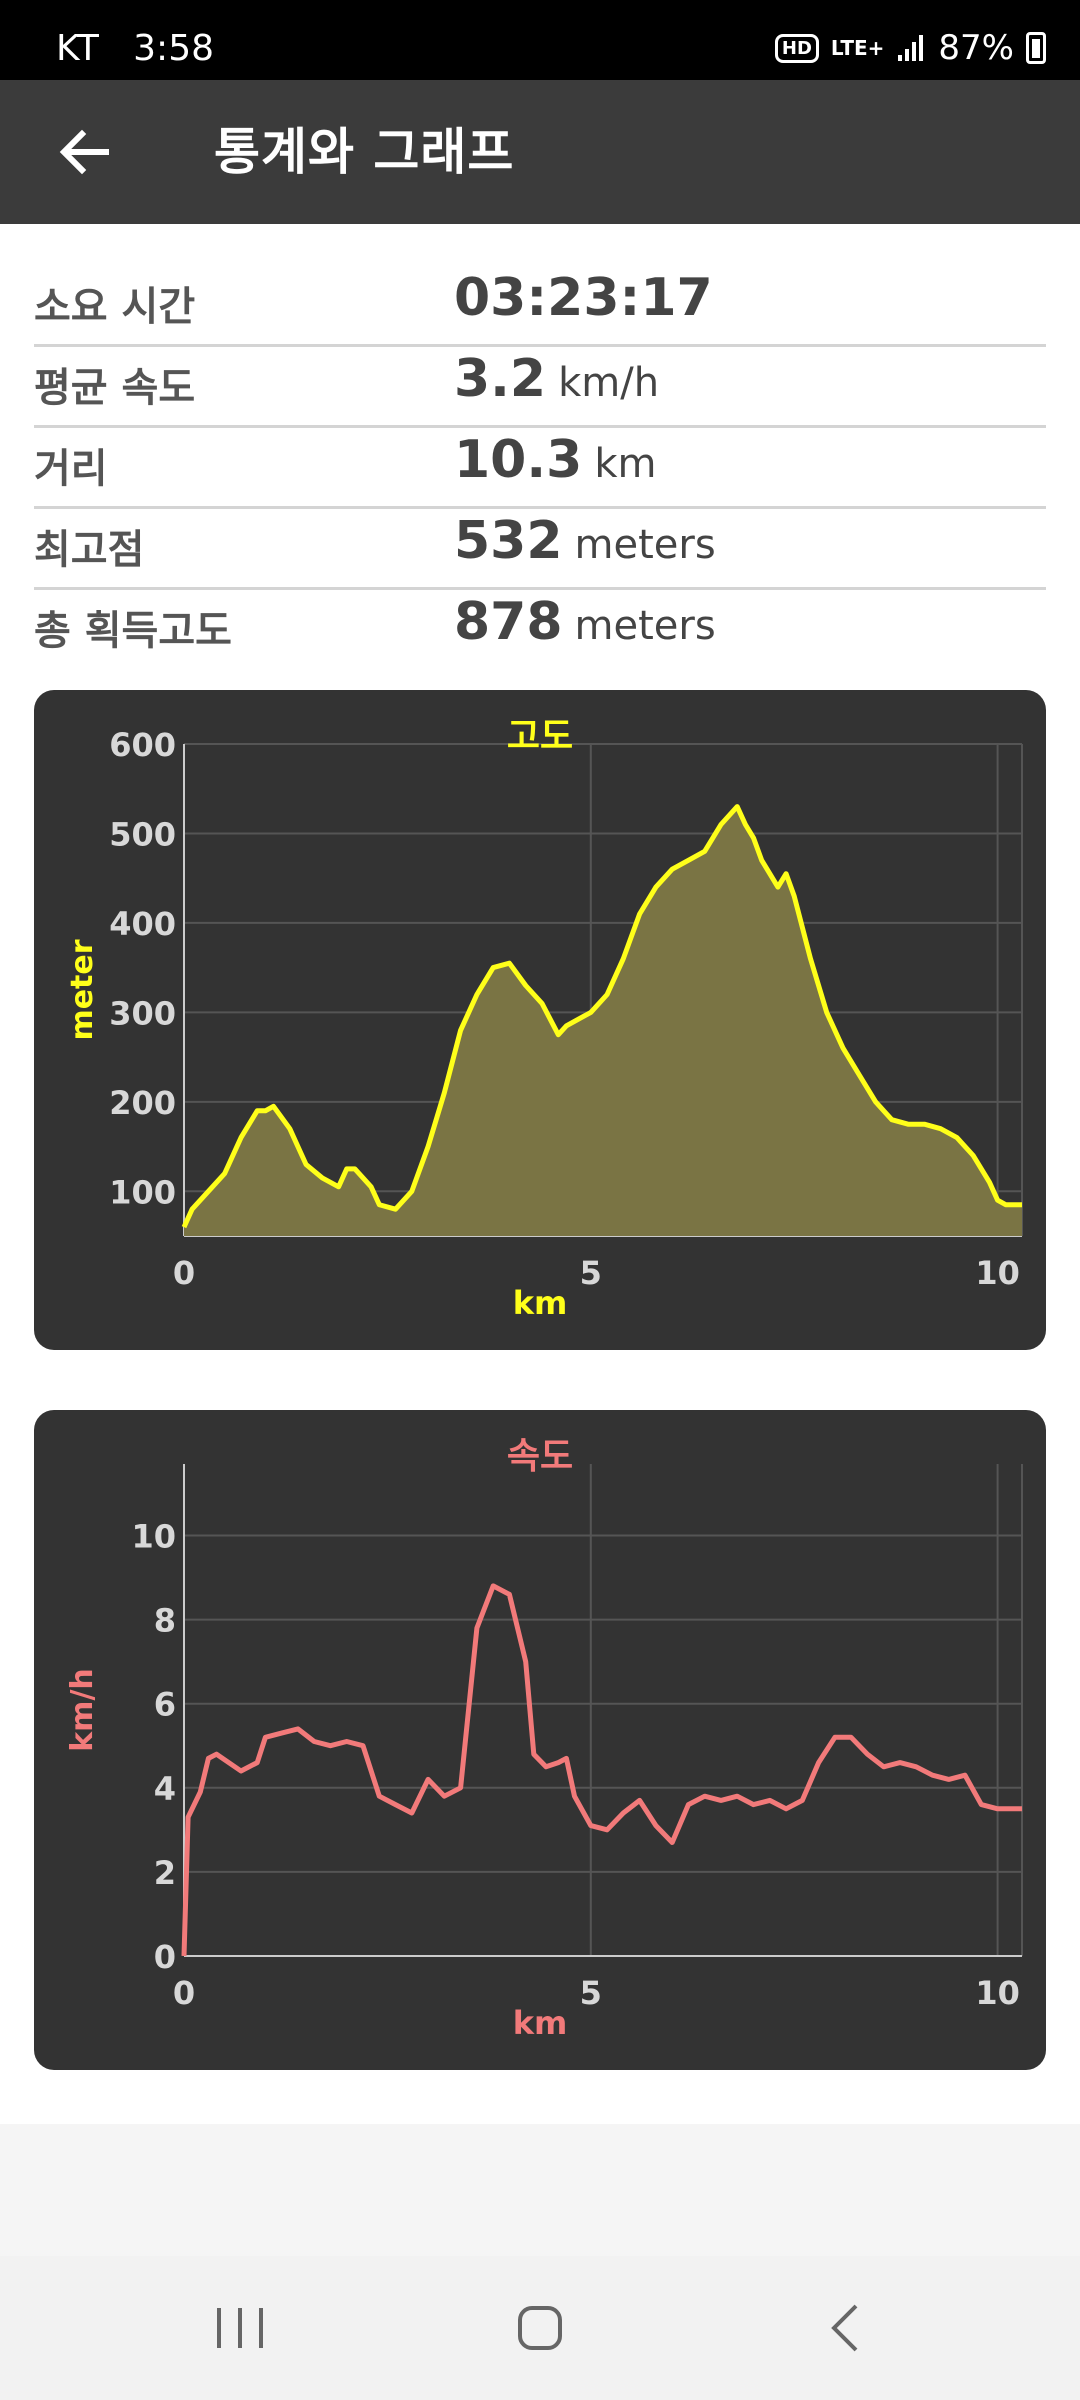 Image resolution: width=1080 pixels, height=2400 pixels. I want to click on recent-apps-icon, so click(240, 2328).